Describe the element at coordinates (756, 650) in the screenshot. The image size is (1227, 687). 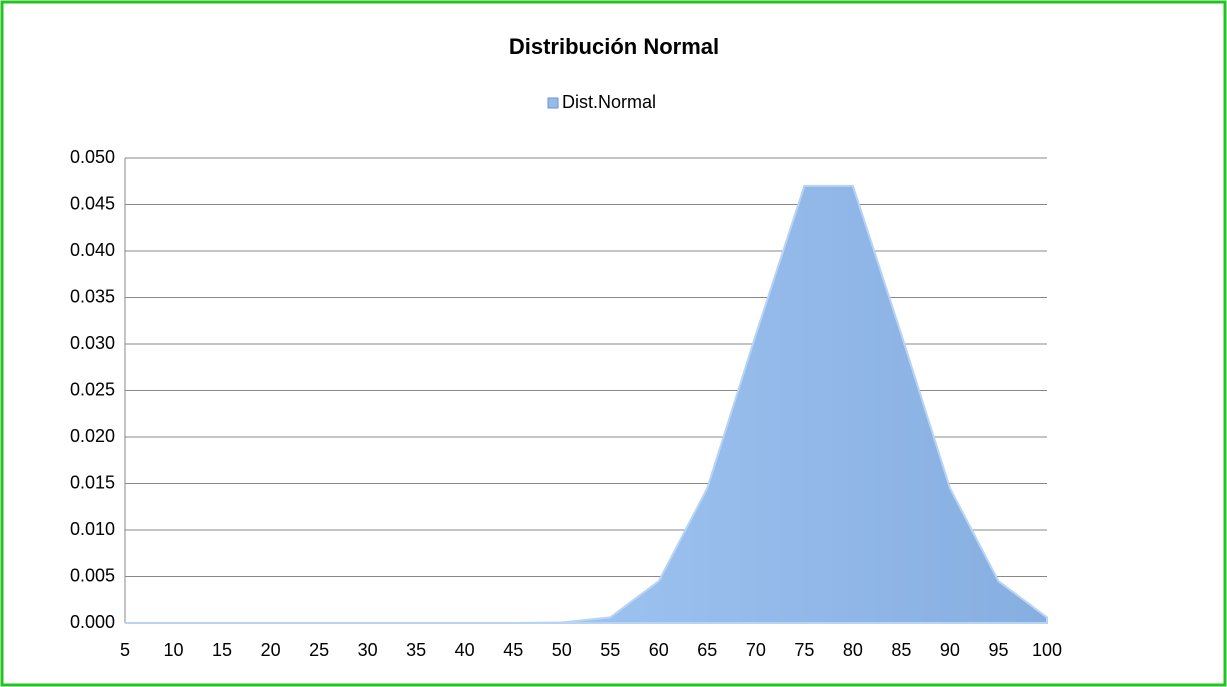
I see `x-tick-label: 70` at that location.